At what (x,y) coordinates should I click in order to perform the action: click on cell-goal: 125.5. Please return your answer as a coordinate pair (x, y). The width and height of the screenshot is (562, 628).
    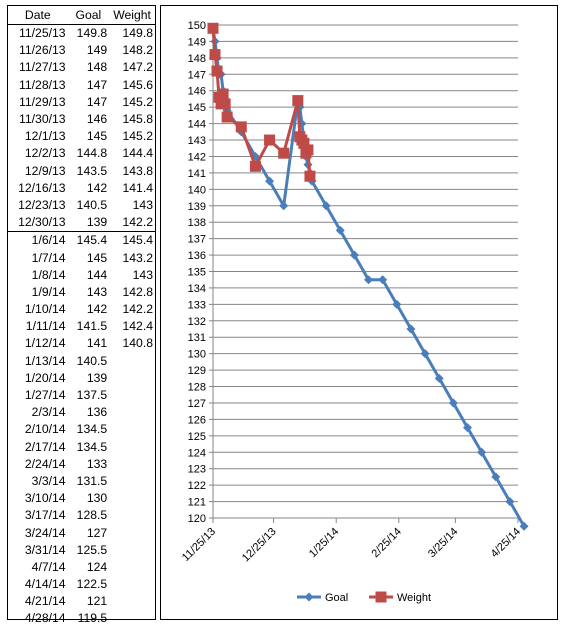
    Looking at the image, I should click on (92, 549).